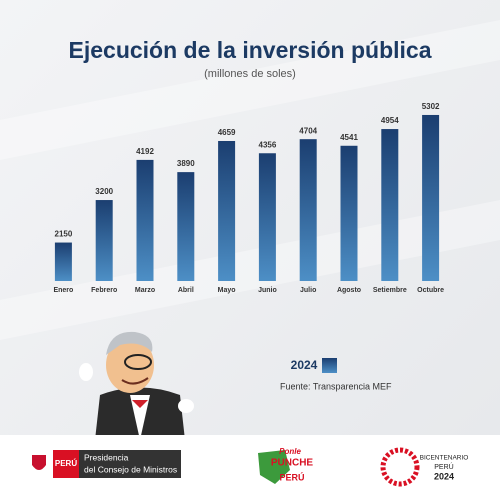 This screenshot has height=500, width=500. What do you see at coordinates (308, 130) in the screenshot?
I see `data-label: 4704` at bounding box center [308, 130].